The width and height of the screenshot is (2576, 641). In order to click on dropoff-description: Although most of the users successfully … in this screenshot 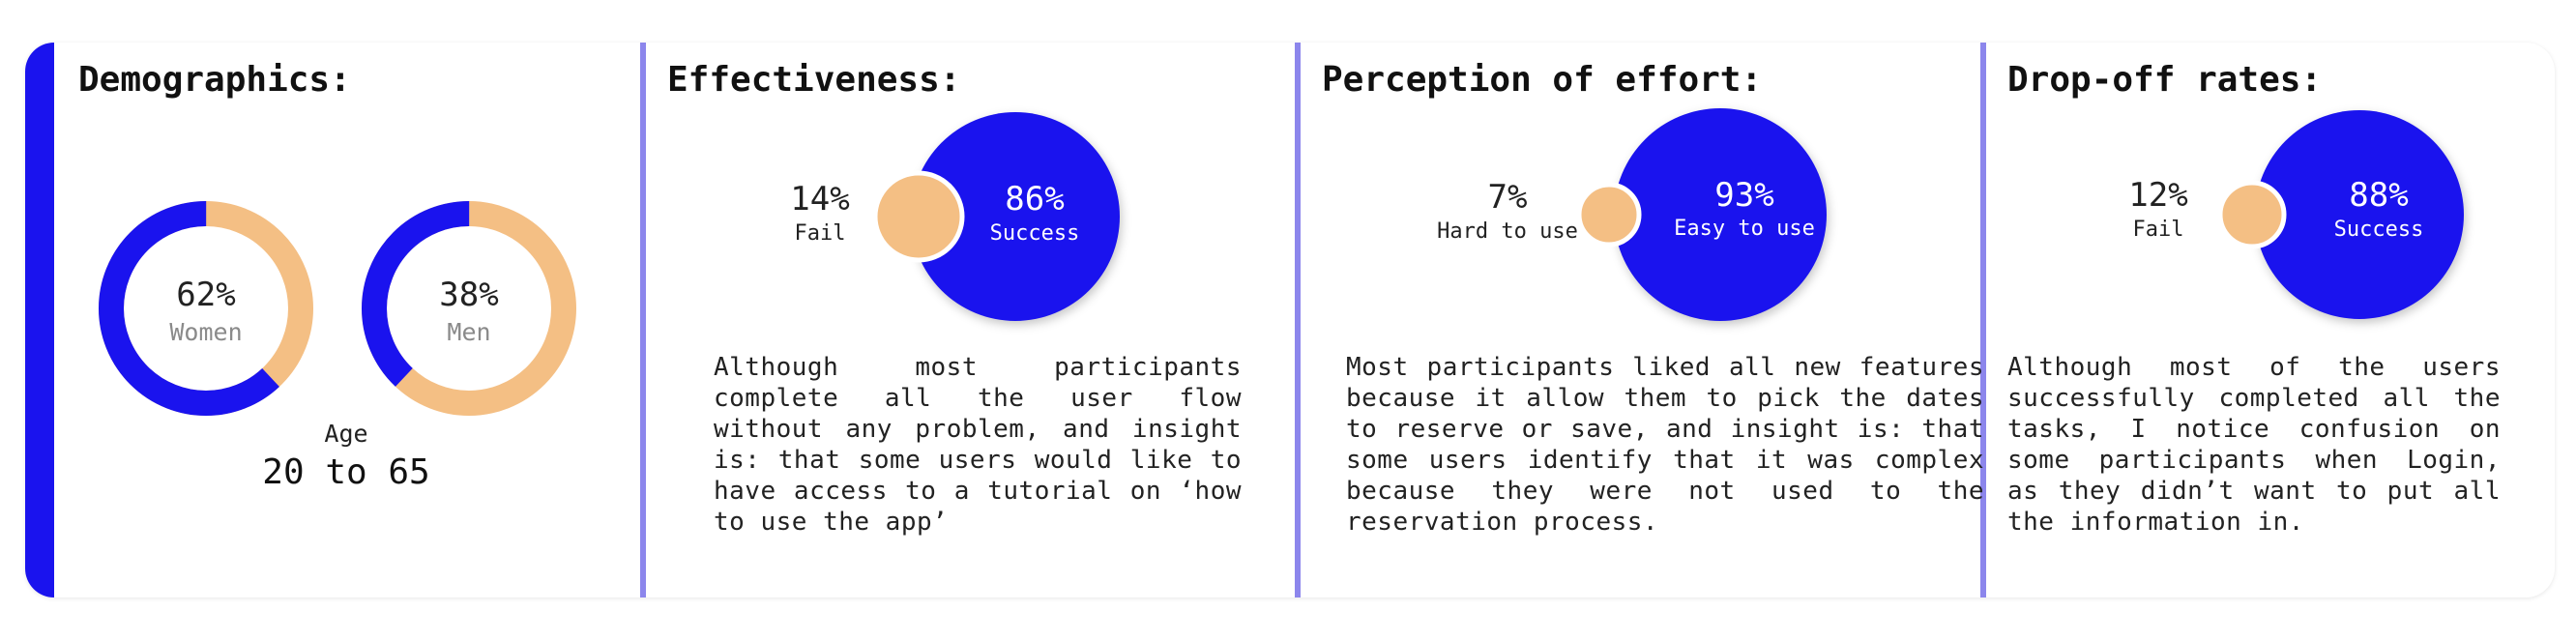, I will do `click(2254, 445)`.